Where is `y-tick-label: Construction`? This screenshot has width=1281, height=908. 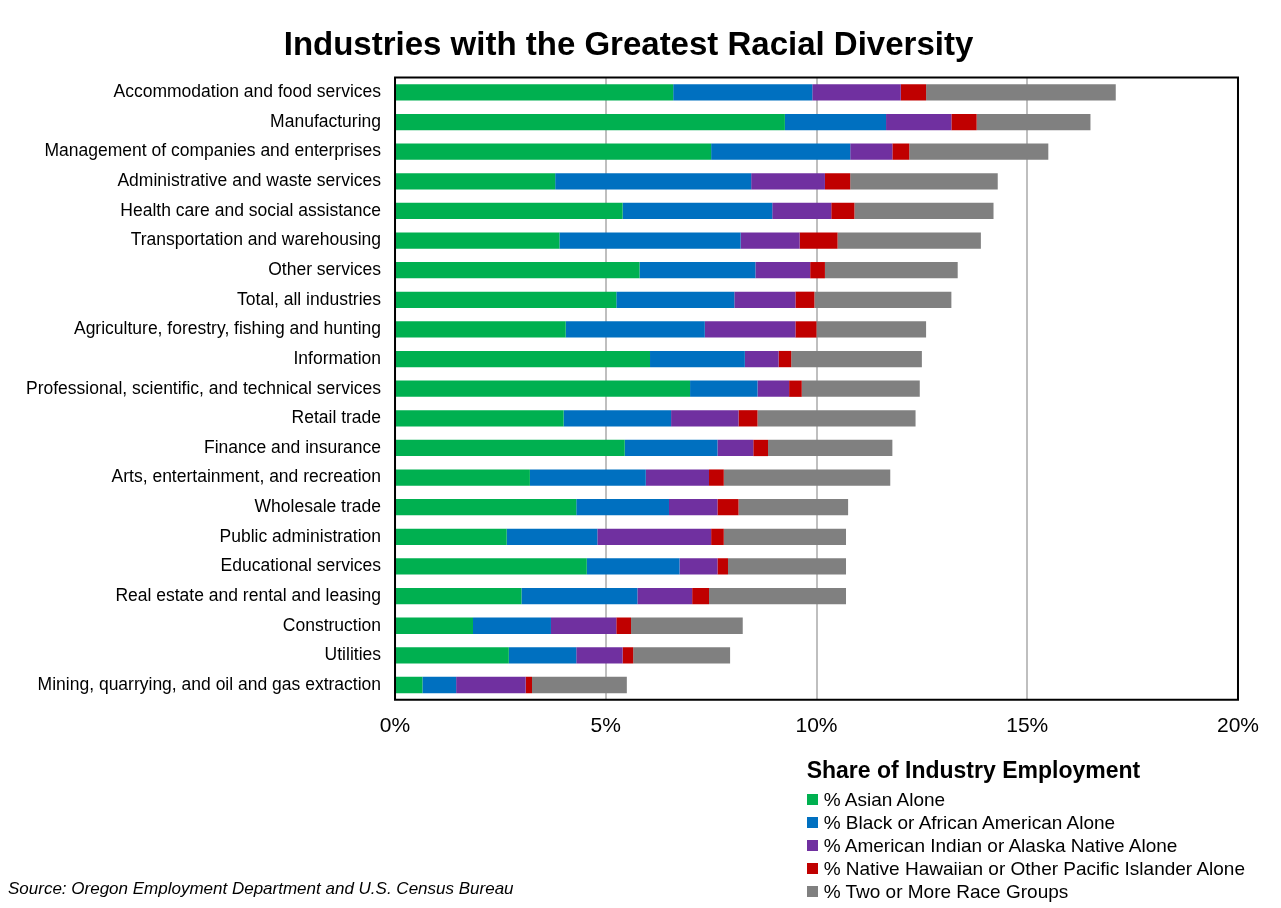
y-tick-label: Construction is located at coordinates (332, 624).